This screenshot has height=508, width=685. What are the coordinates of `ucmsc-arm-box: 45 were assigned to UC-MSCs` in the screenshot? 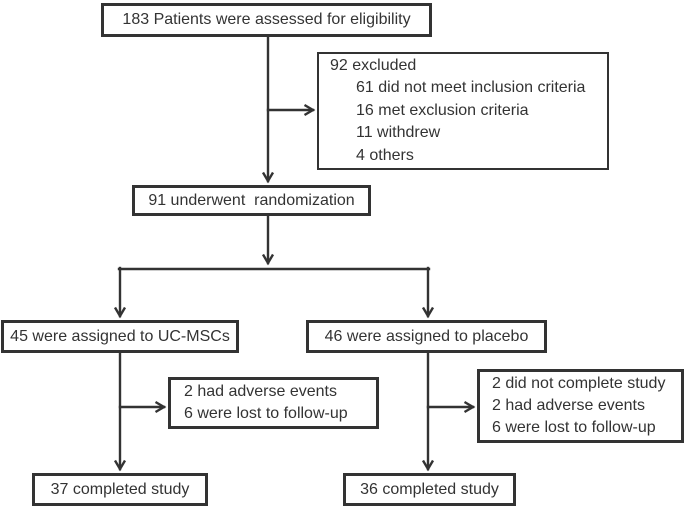 It's located at (120, 336).